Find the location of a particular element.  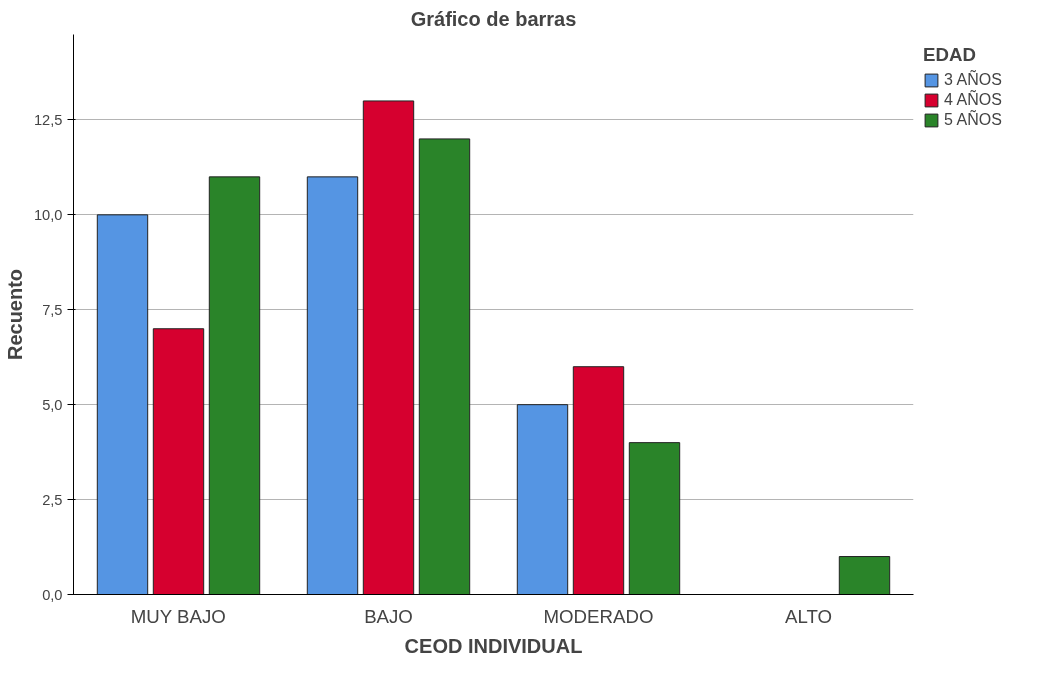

x-tick-label: MODERADO is located at coordinates (598, 616).